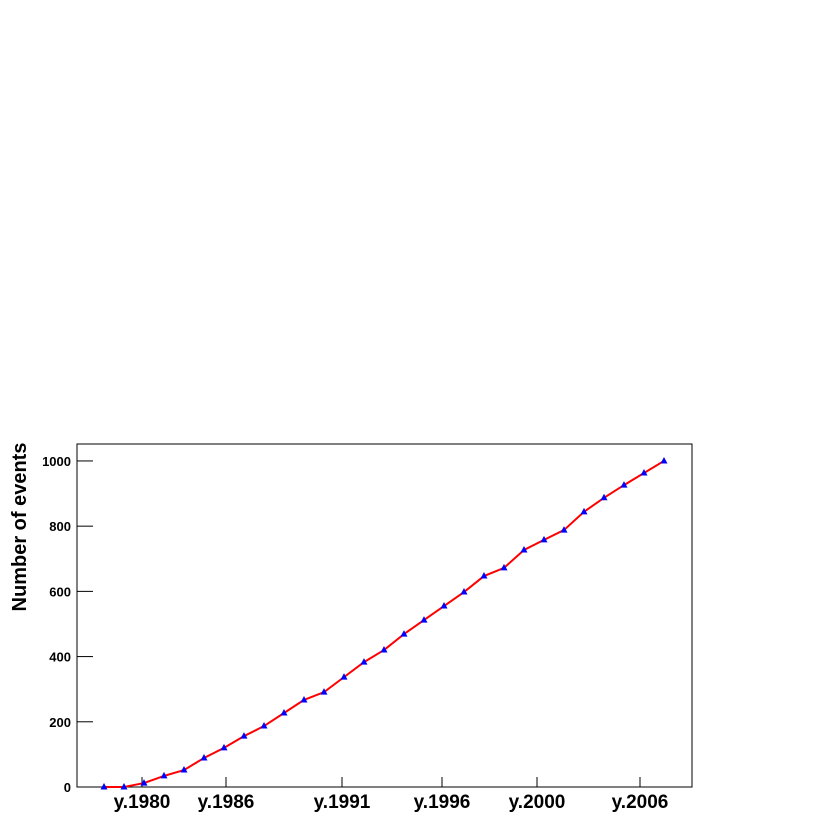 The width and height of the screenshot is (830, 835). Describe the element at coordinates (537, 802) in the screenshot. I see `x-tick-label: y.2000` at that location.